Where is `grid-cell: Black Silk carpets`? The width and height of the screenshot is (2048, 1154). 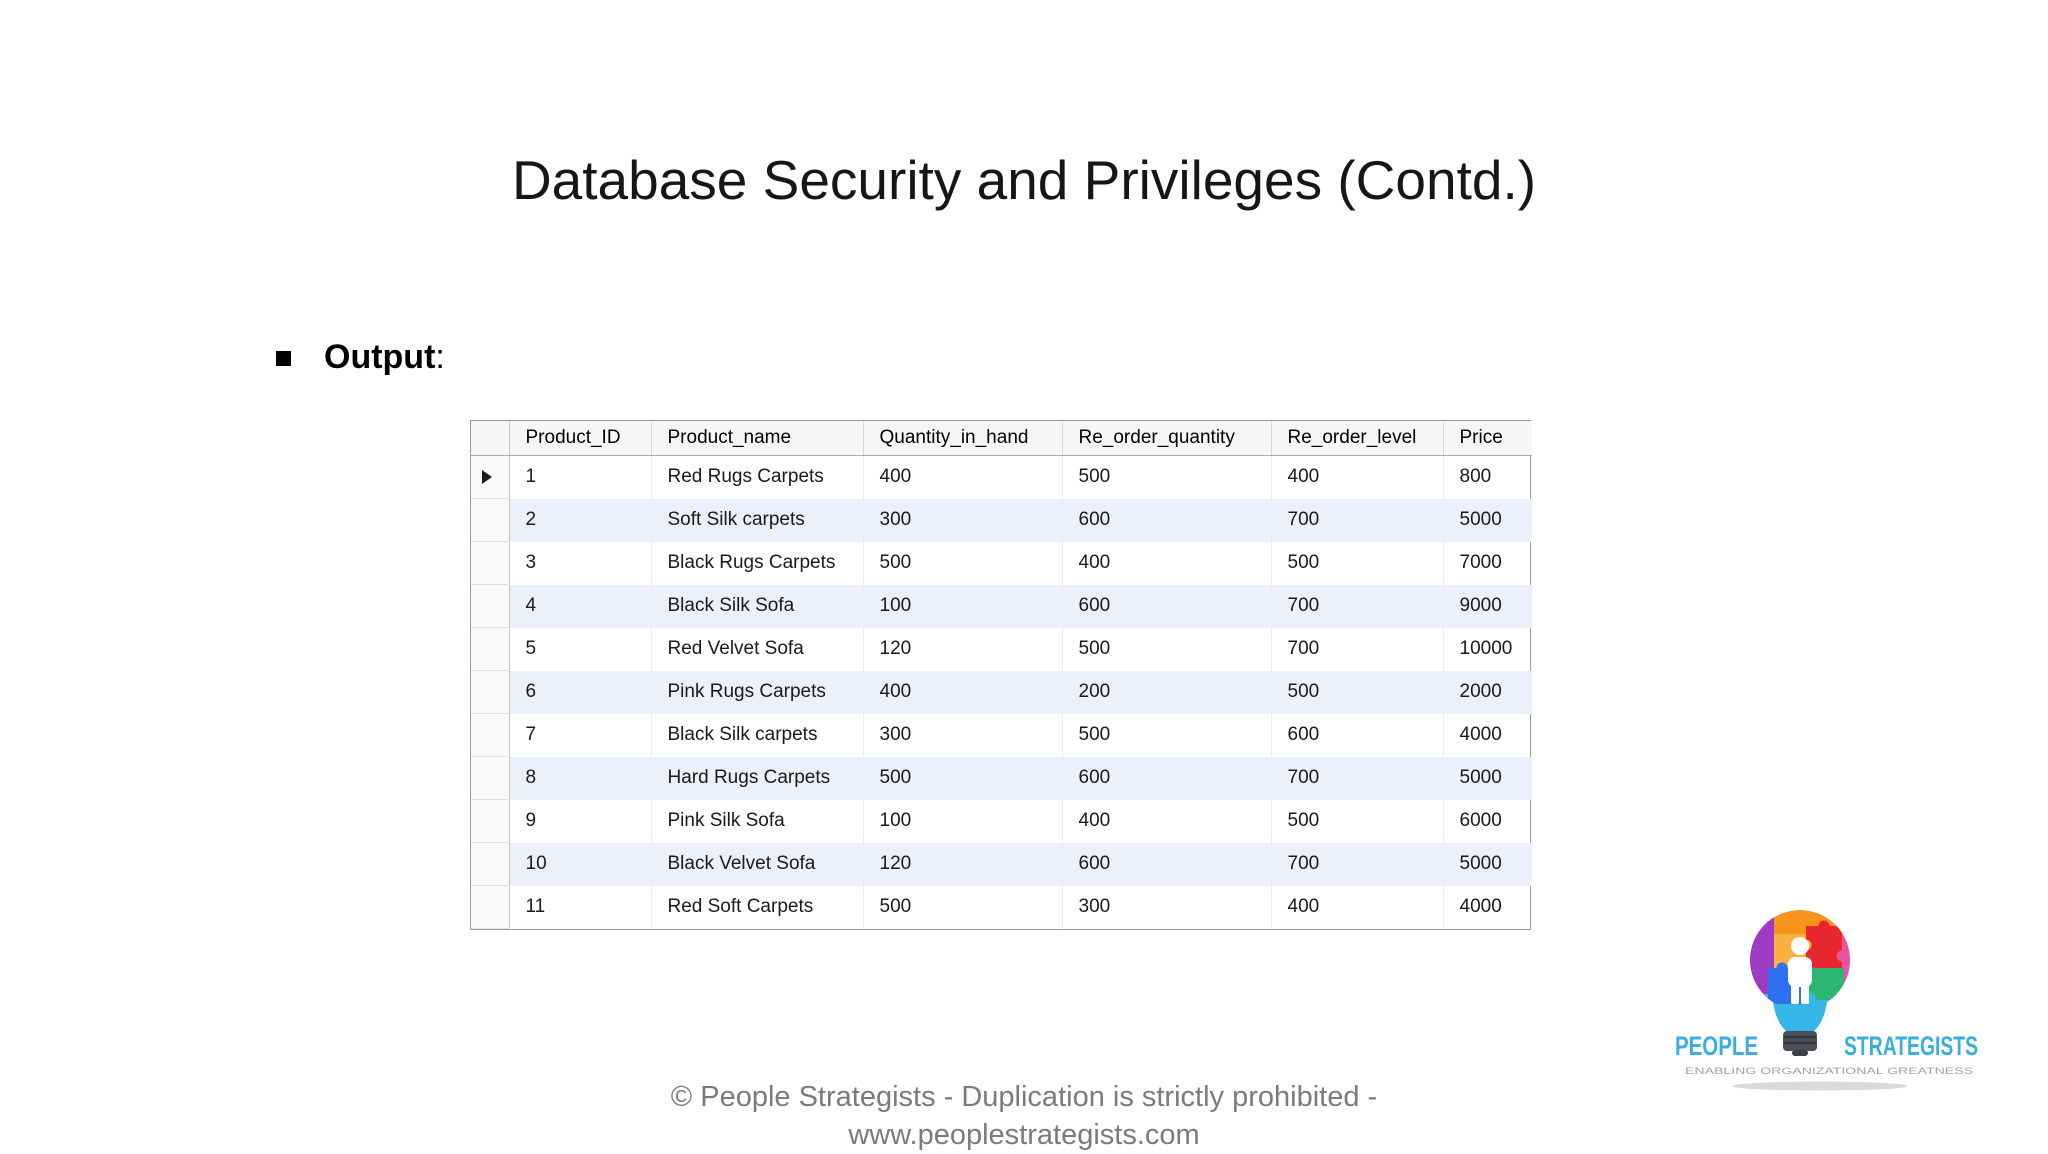 grid-cell: Black Silk carpets is located at coordinates (757, 735).